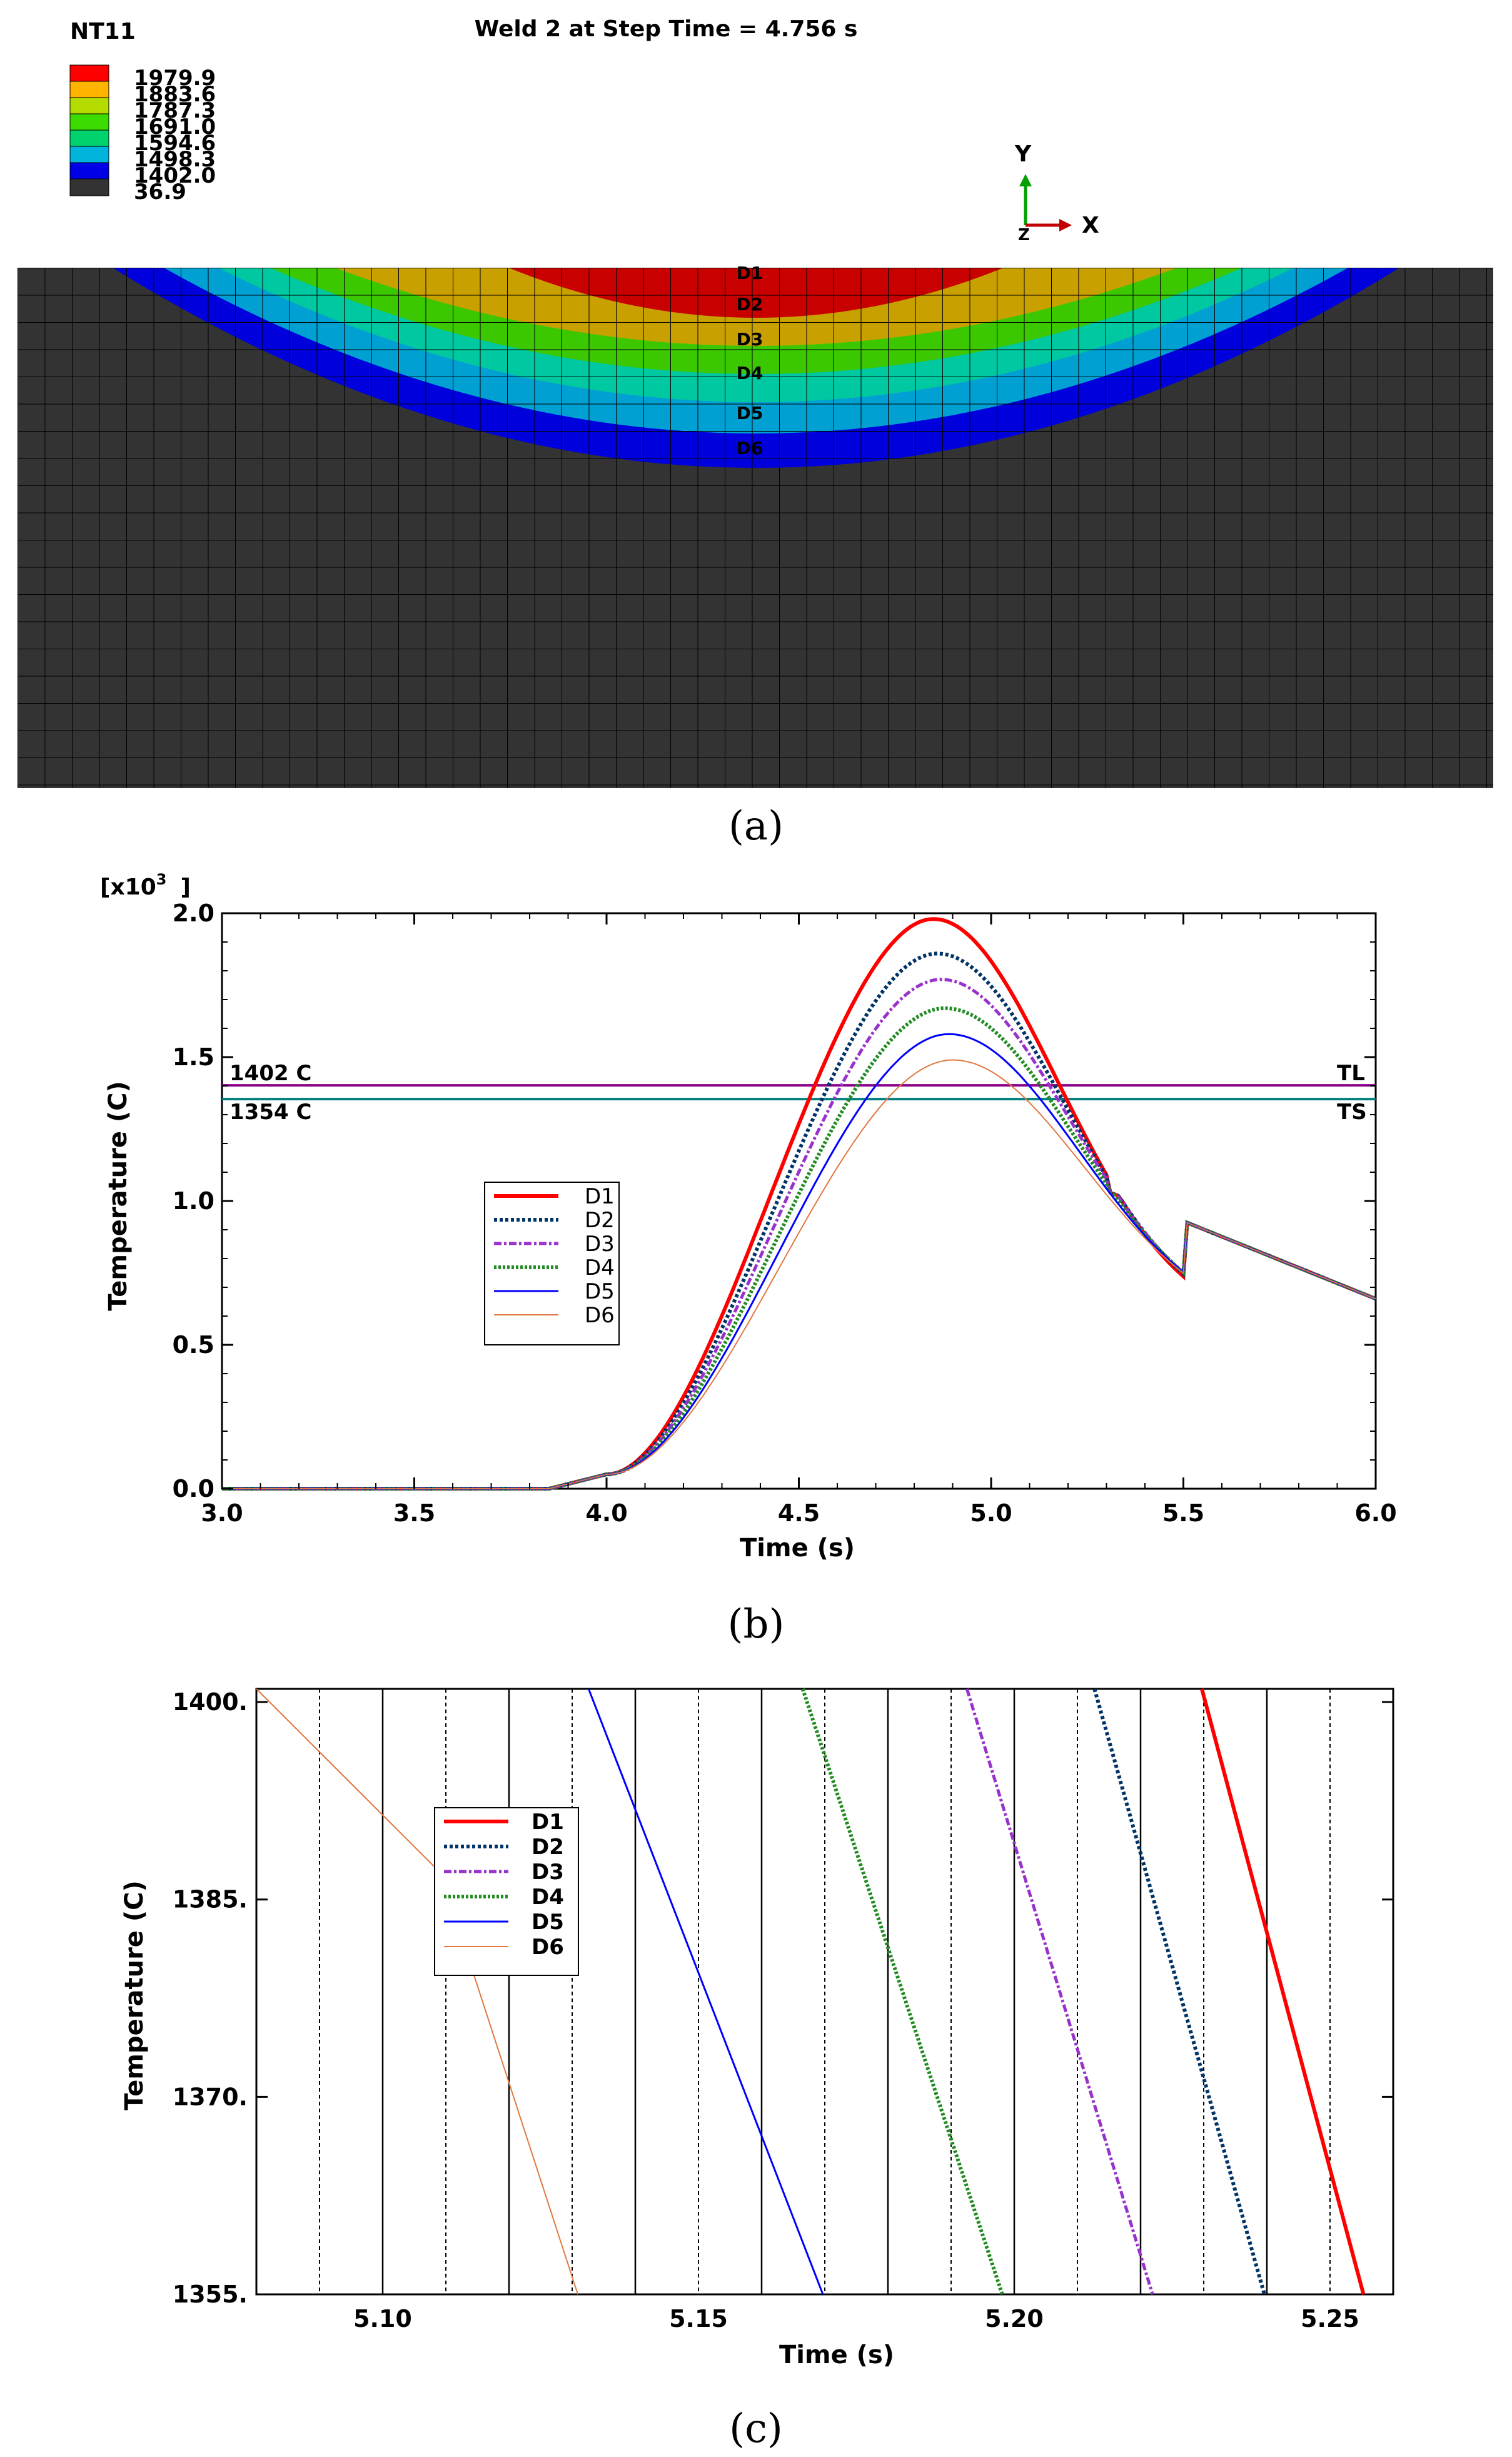 The image size is (1512, 2457). Describe the element at coordinates (175, 78) in the screenshot. I see `legend-value: 1979.9` at that location.